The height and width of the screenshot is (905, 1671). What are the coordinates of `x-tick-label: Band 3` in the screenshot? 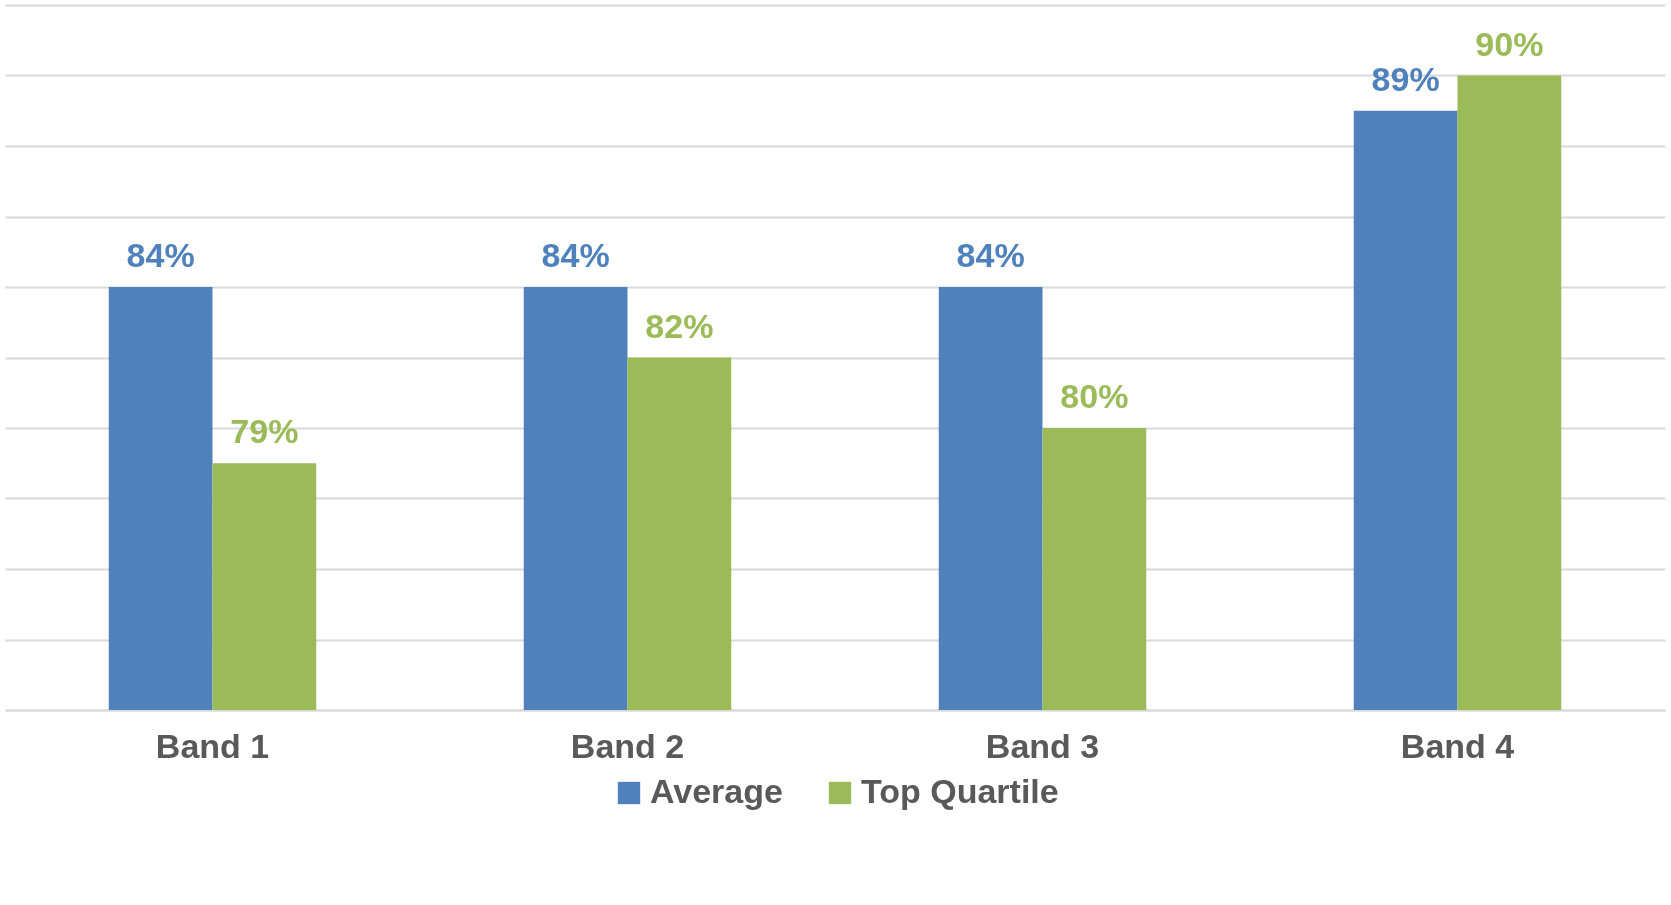 It's located at (1042, 745).